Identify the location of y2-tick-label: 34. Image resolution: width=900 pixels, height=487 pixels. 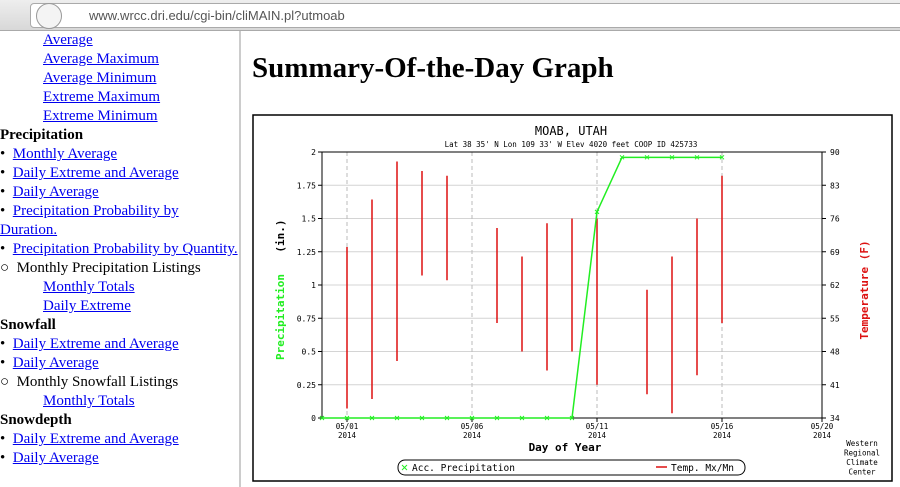
(835, 418).